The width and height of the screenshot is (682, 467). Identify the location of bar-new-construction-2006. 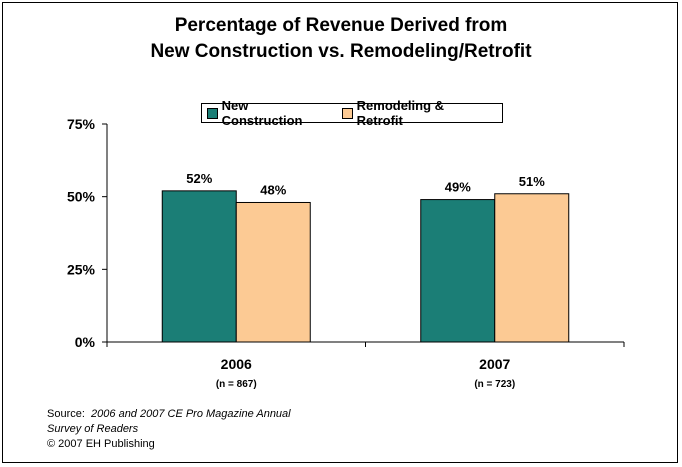
(199, 266).